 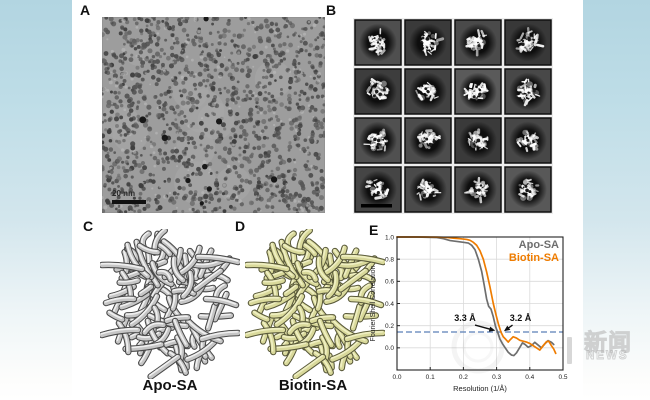 What do you see at coordinates (389, 259) in the screenshot?
I see `svg-text: 0.8` at bounding box center [389, 259].